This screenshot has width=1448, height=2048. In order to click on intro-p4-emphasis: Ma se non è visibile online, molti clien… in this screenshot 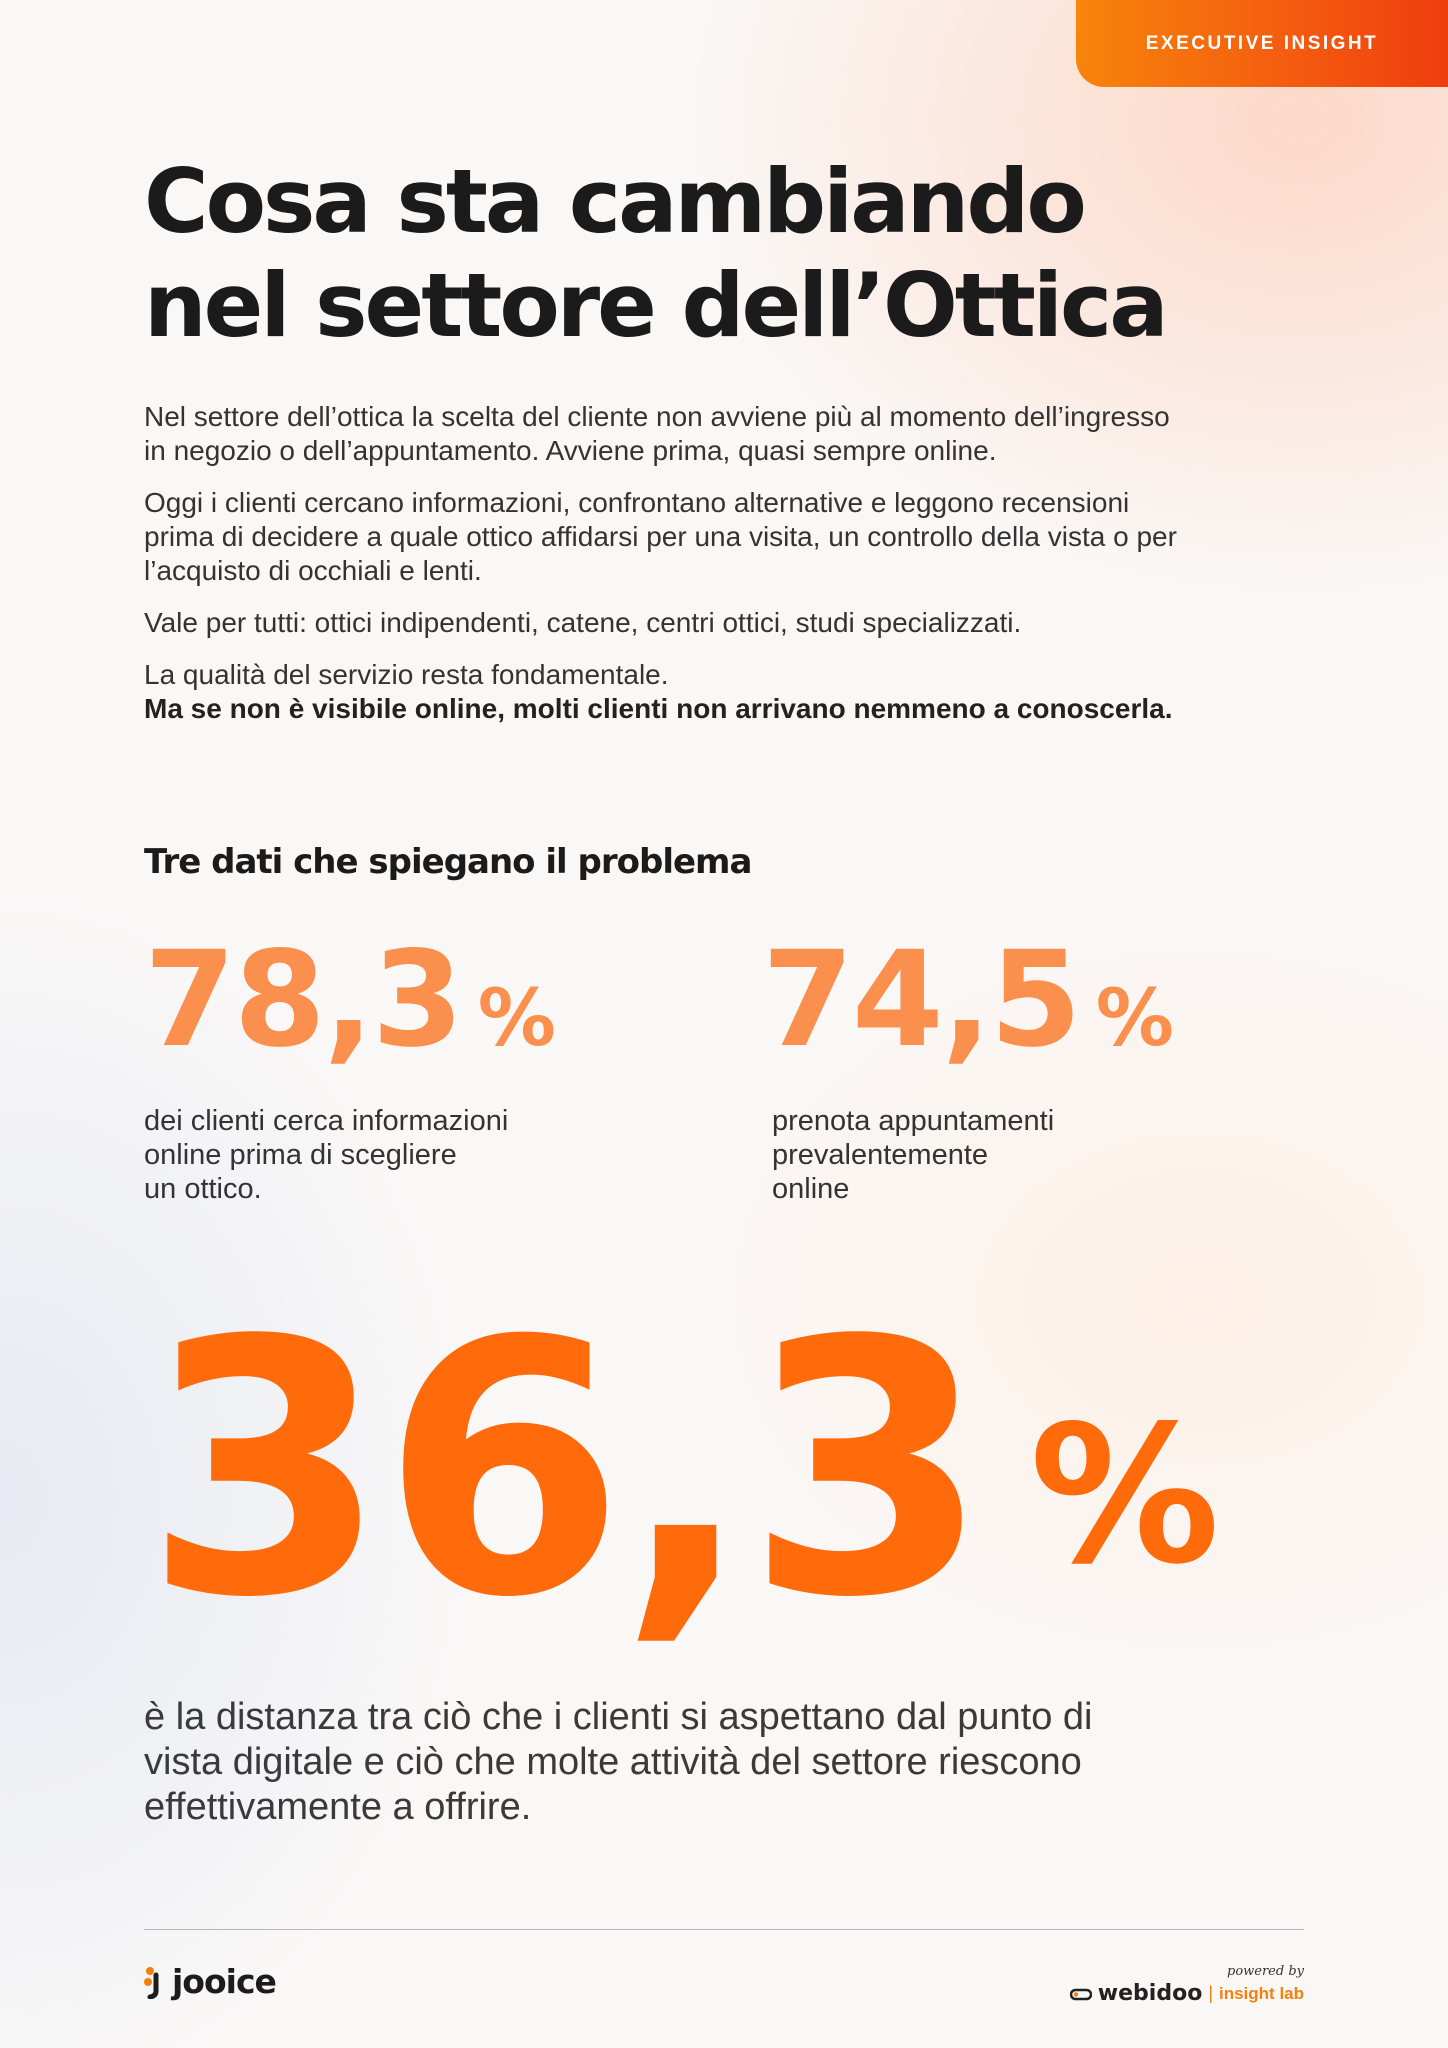, I will do `click(658, 708)`.